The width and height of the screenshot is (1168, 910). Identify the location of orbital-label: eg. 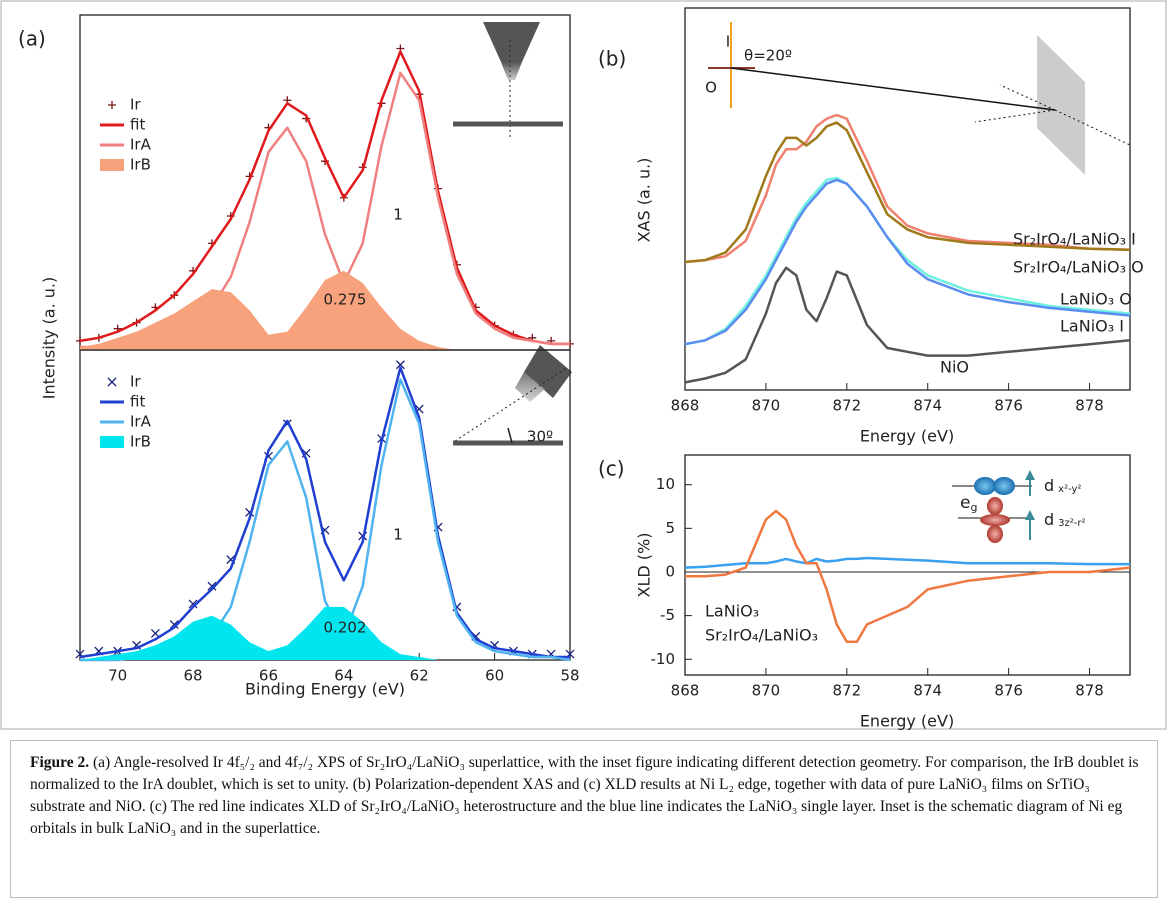
(968, 503).